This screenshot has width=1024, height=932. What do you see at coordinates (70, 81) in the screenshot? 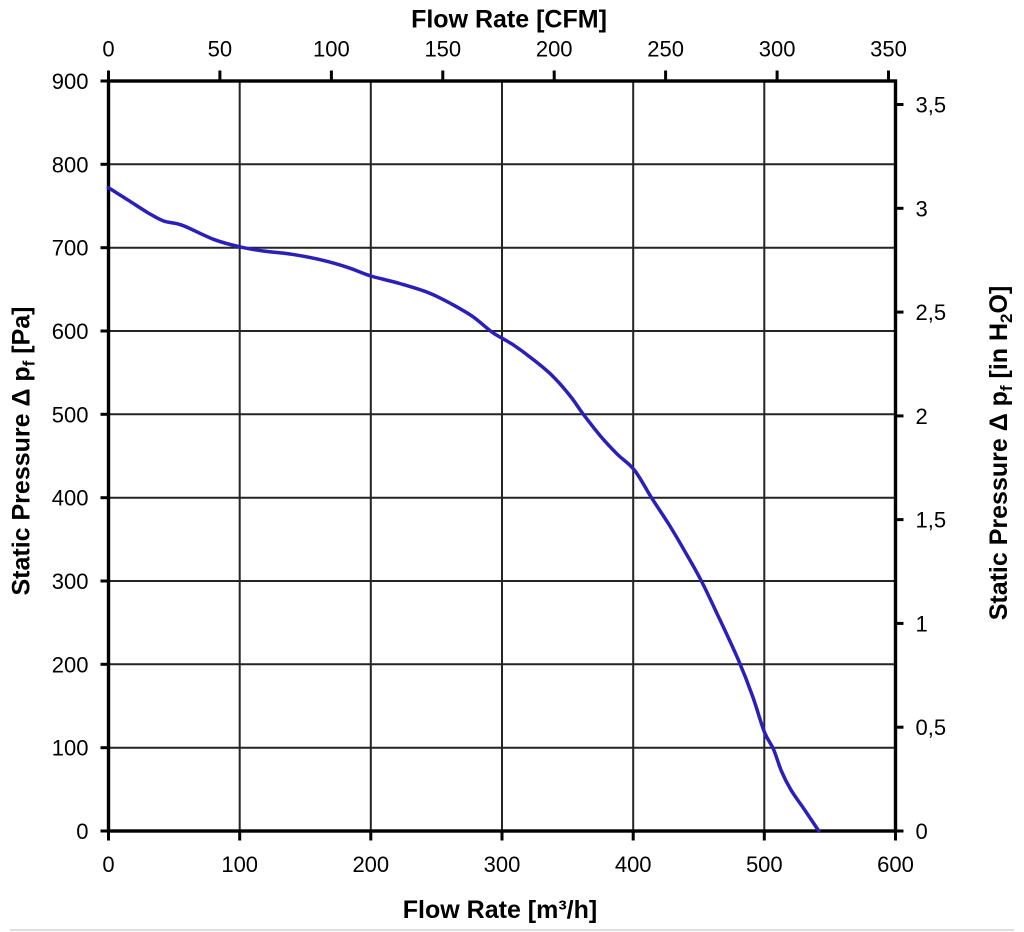
I see `svg-text: 900` at bounding box center [70, 81].